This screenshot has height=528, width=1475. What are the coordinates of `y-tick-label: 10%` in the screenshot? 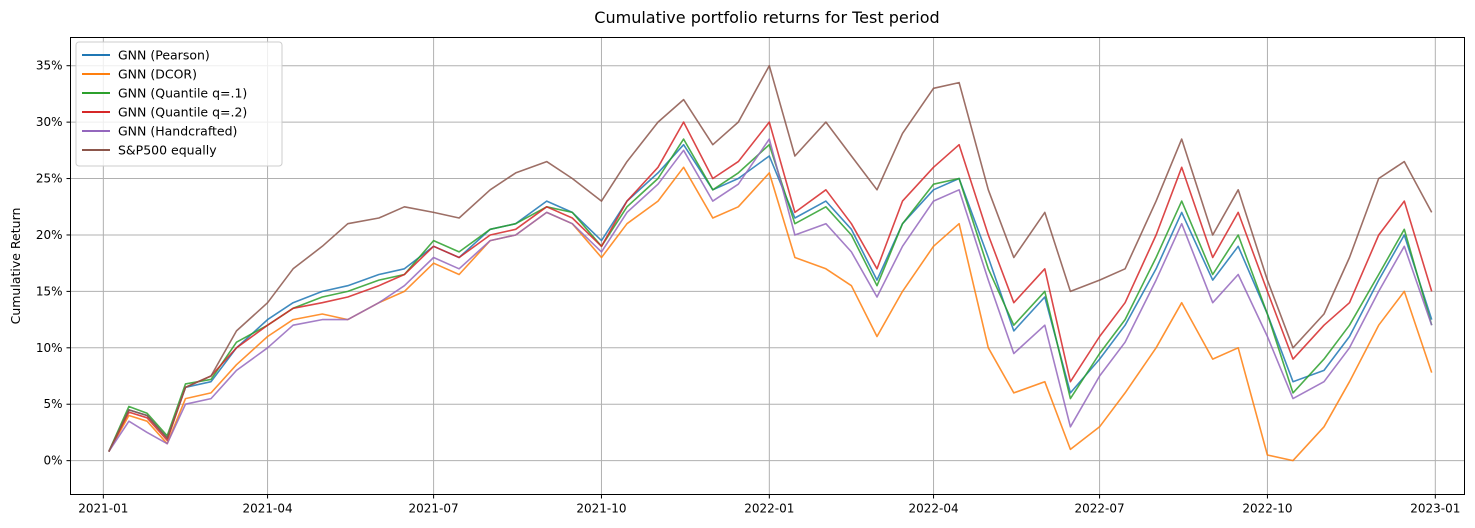 It's located at (49, 348).